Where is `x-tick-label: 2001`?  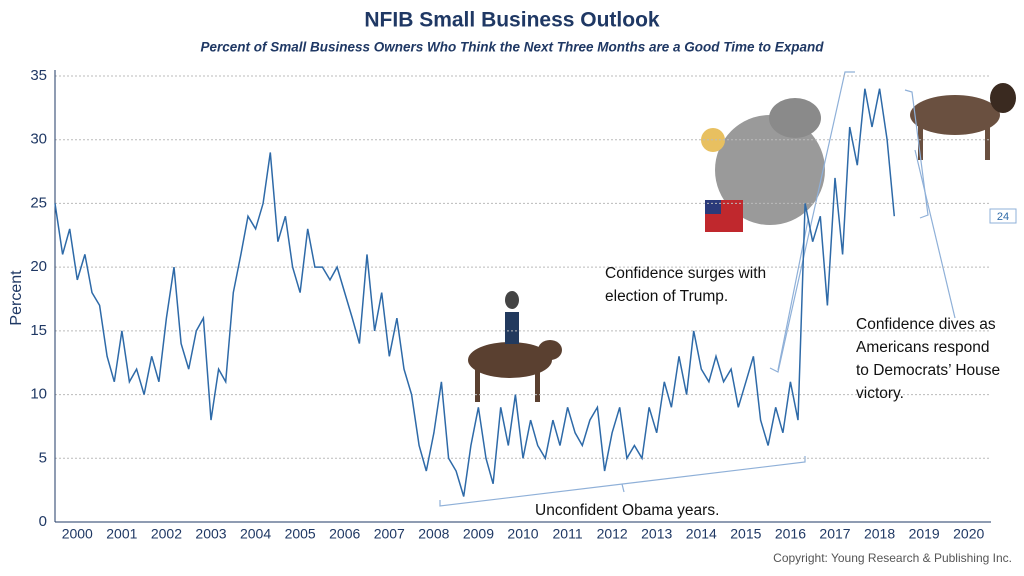
x-tick-label: 2001 is located at coordinates (121, 534).